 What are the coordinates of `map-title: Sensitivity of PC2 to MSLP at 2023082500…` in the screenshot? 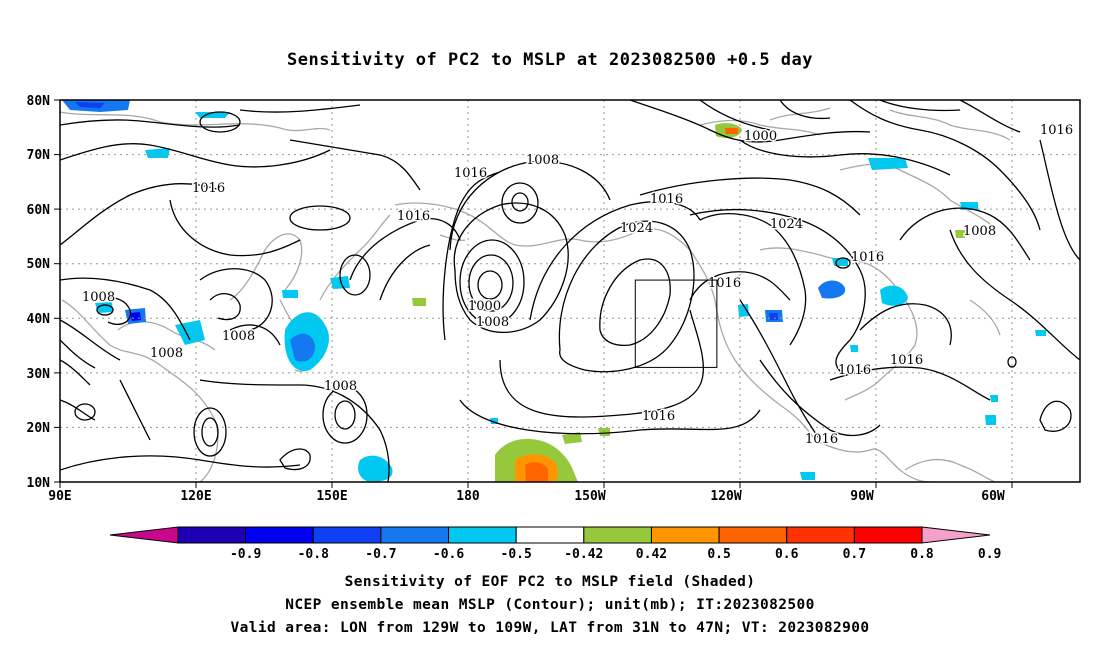 It's located at (549, 60).